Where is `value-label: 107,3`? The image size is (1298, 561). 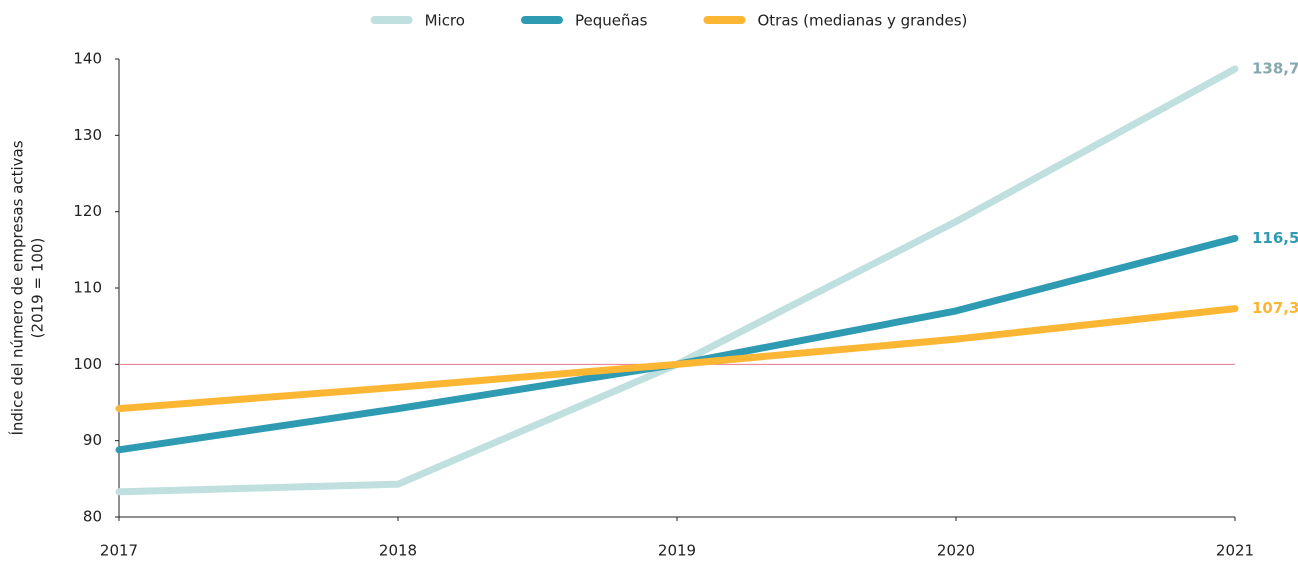
value-label: 107,3 is located at coordinates (1275, 308).